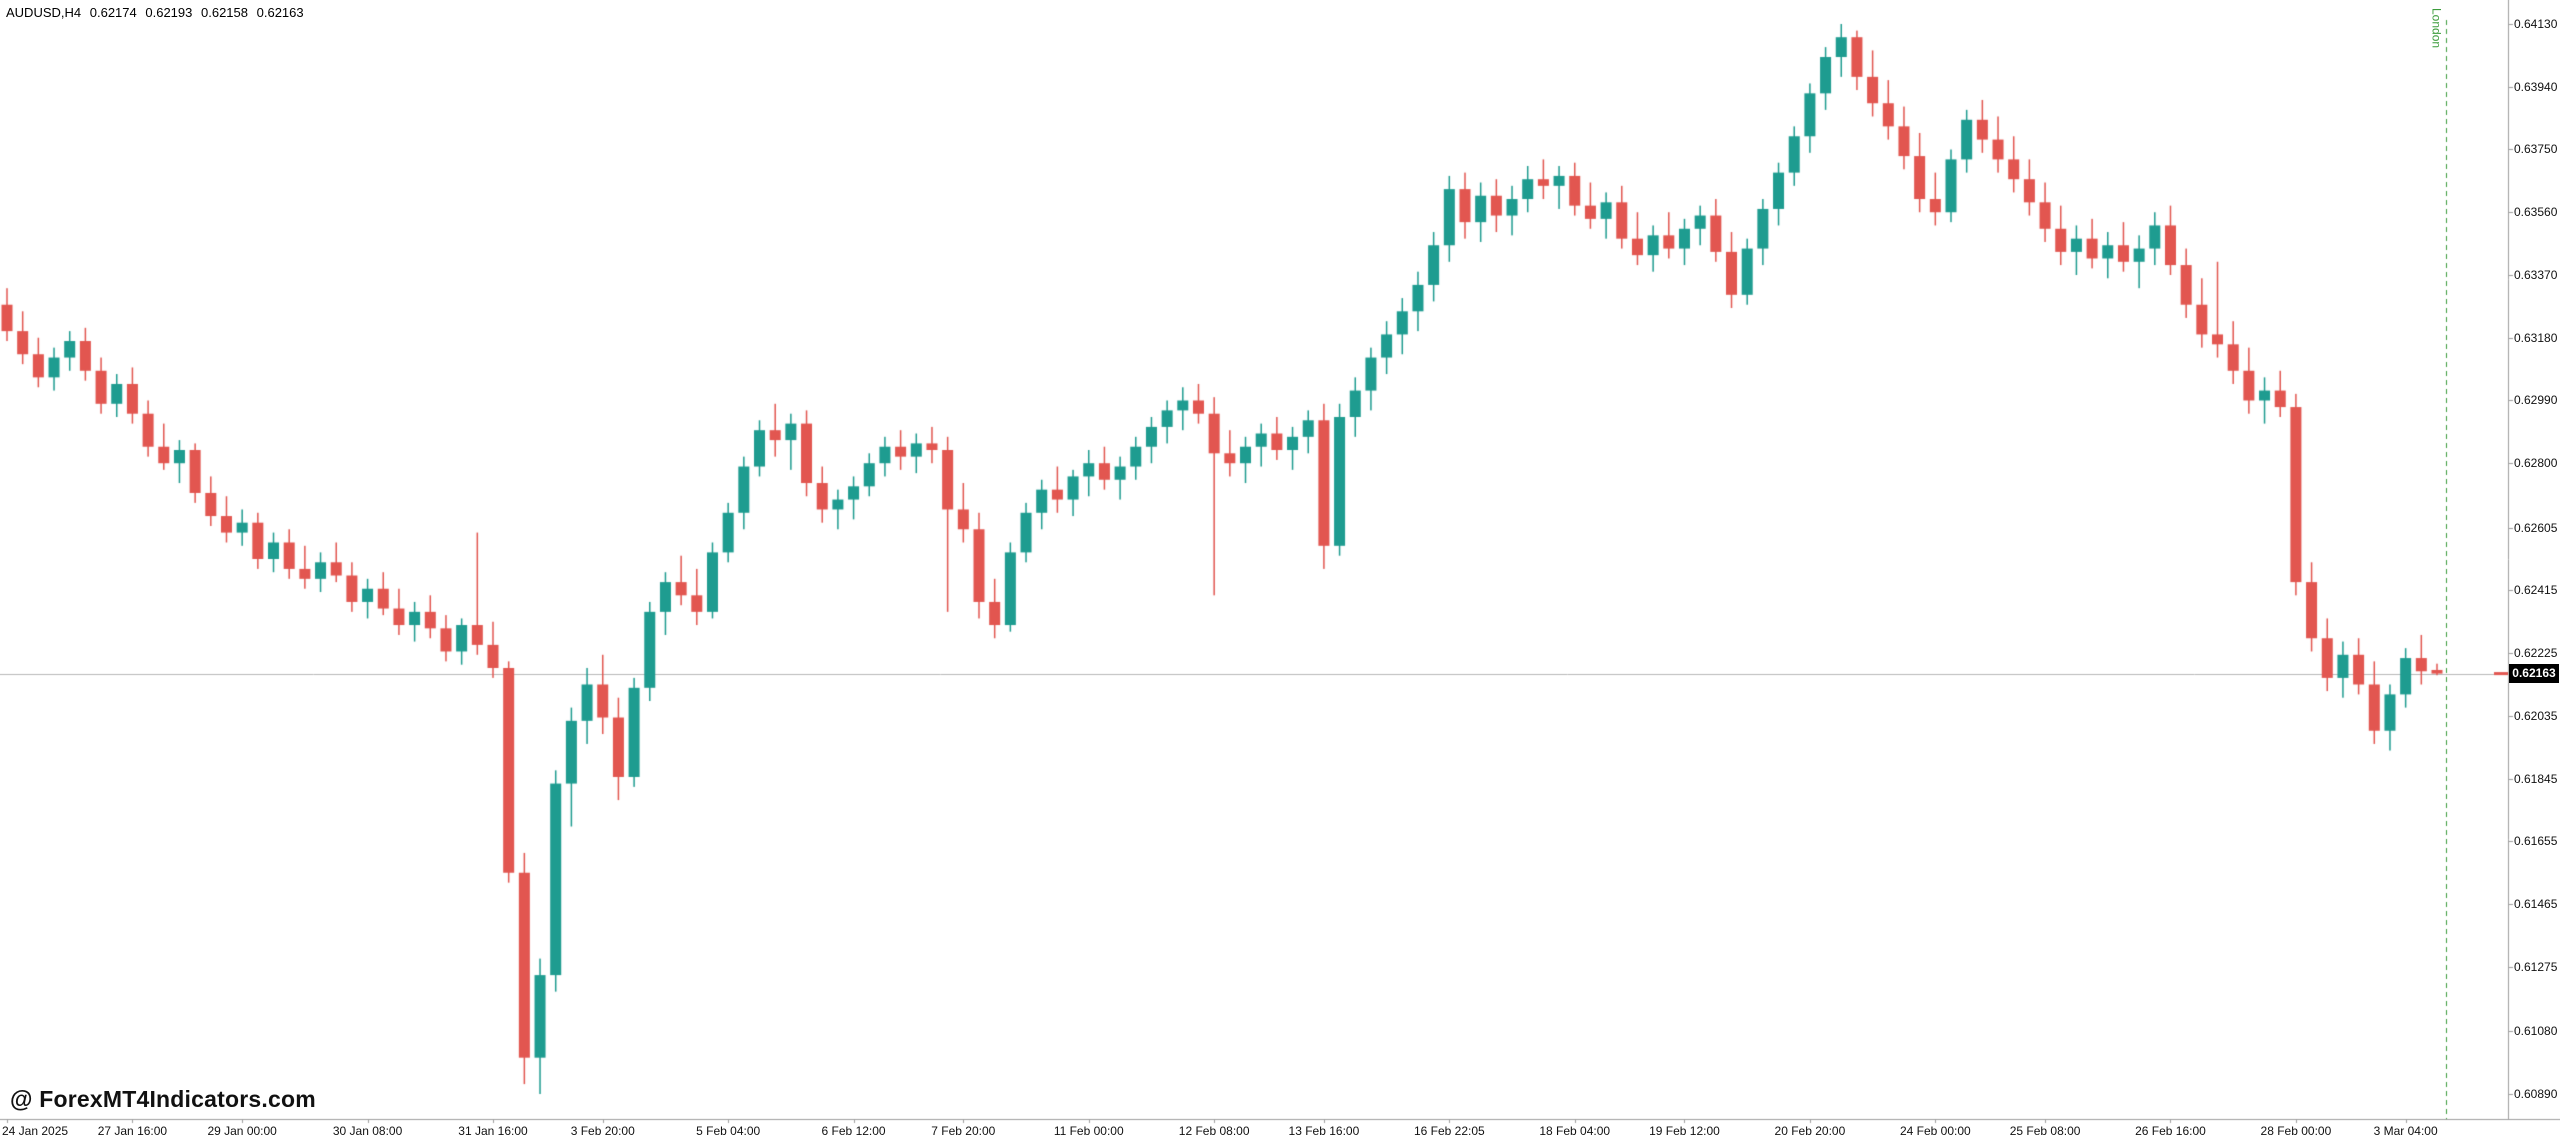 The image size is (2560, 1139). I want to click on ohlc-close: 0.62163, so click(280, 12).